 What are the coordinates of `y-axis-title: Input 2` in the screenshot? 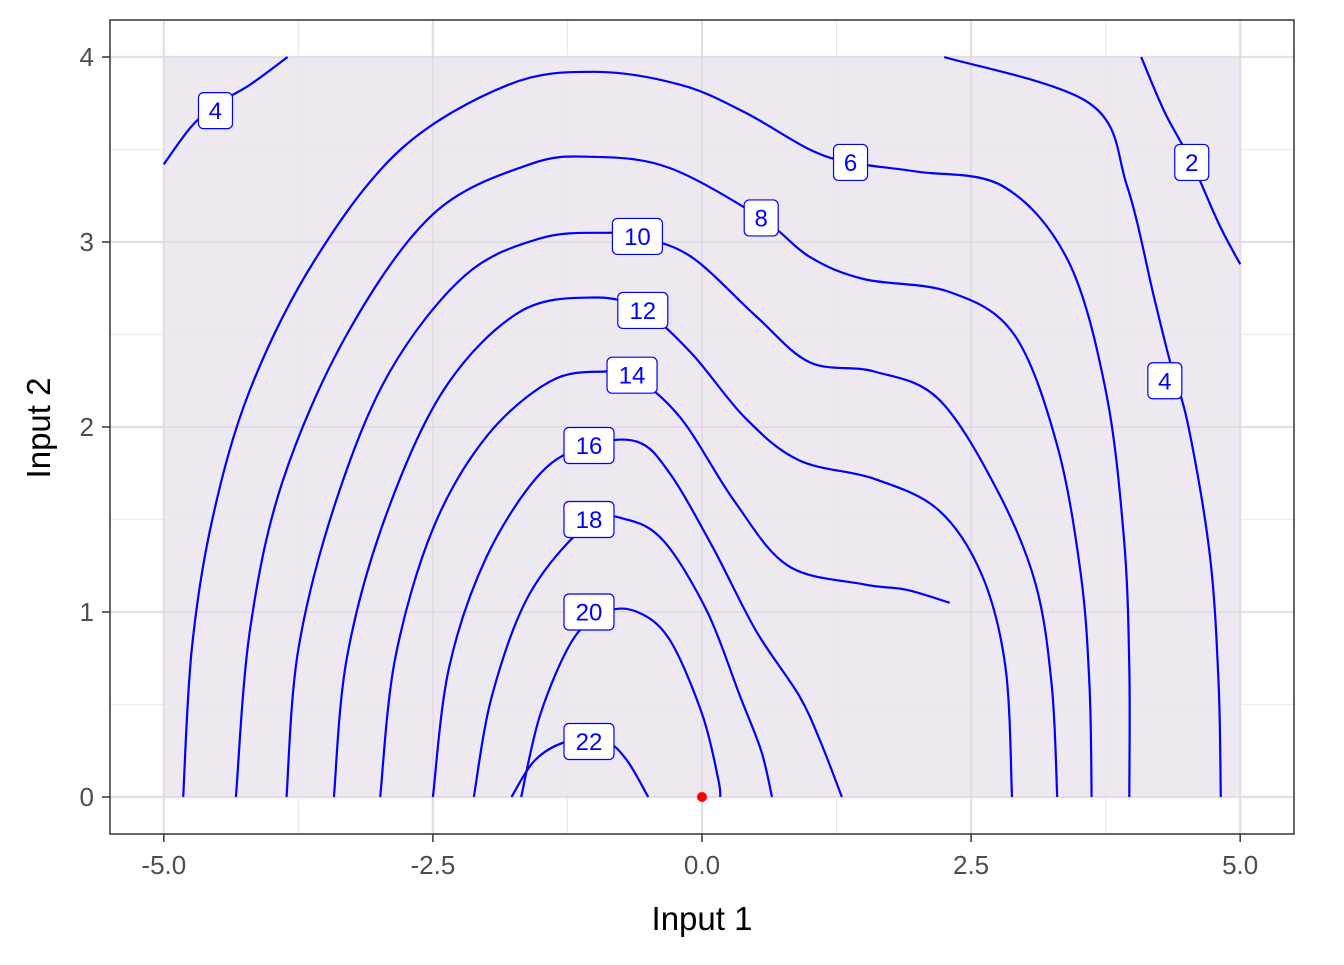 It's located at (38, 428).